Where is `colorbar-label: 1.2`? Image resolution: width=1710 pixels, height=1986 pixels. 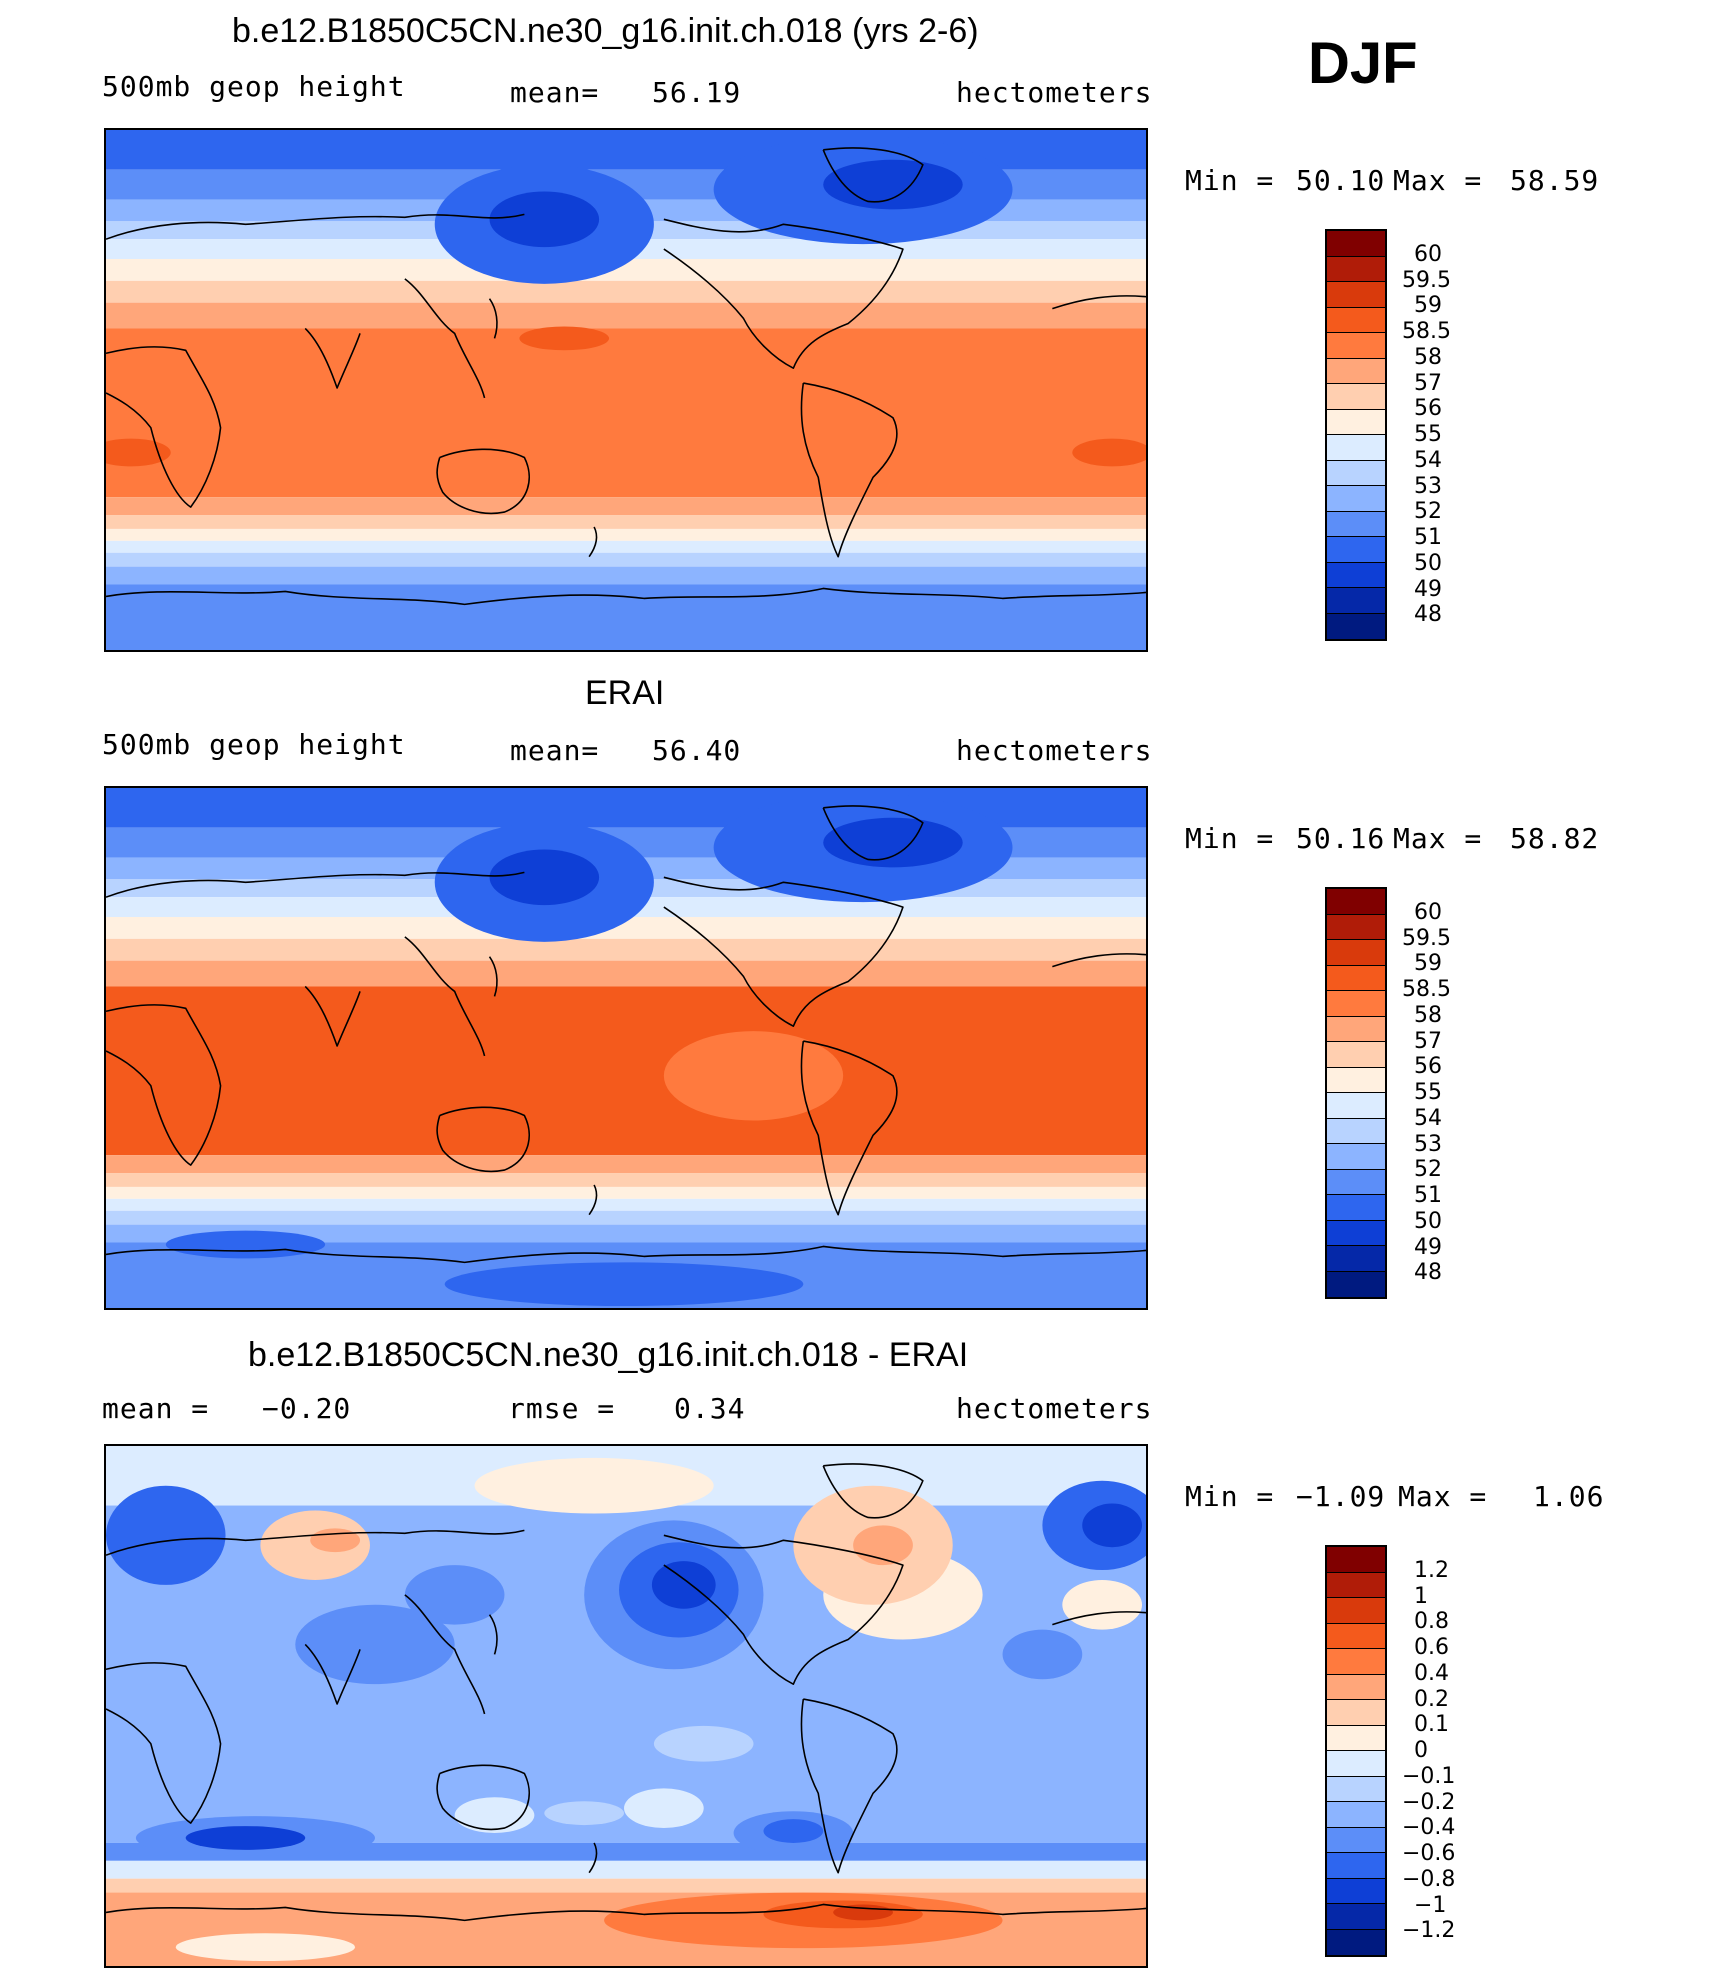
colorbar-label: 1.2 is located at coordinates (1431, 1570).